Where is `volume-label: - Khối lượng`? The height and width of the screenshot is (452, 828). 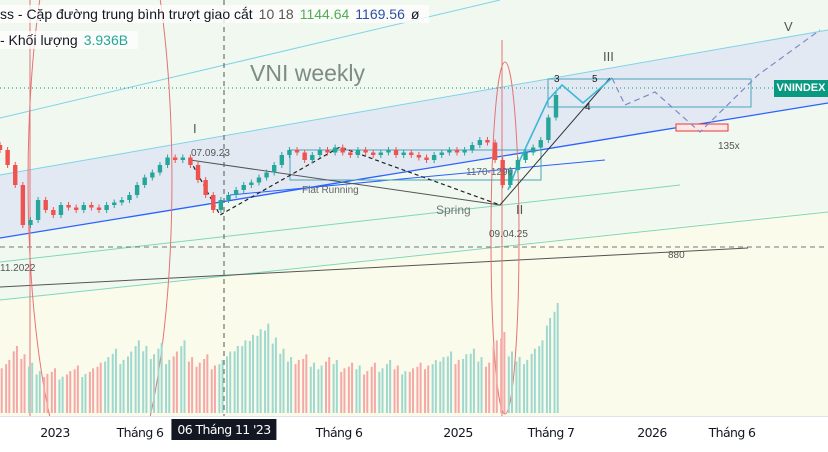 volume-label: - Khối lượng is located at coordinates (39, 40).